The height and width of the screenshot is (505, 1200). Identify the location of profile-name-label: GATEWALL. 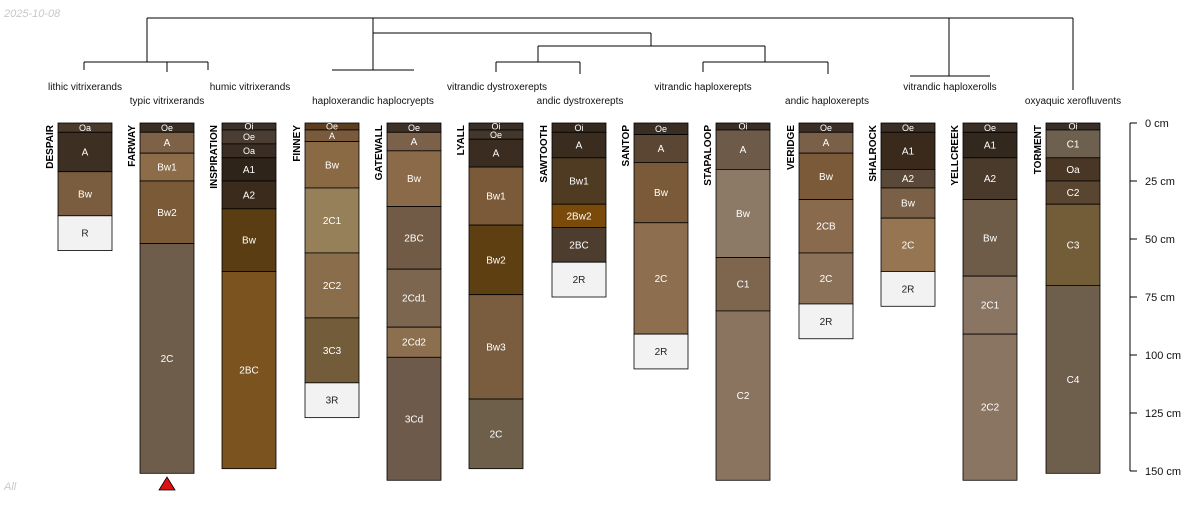
(379, 152).